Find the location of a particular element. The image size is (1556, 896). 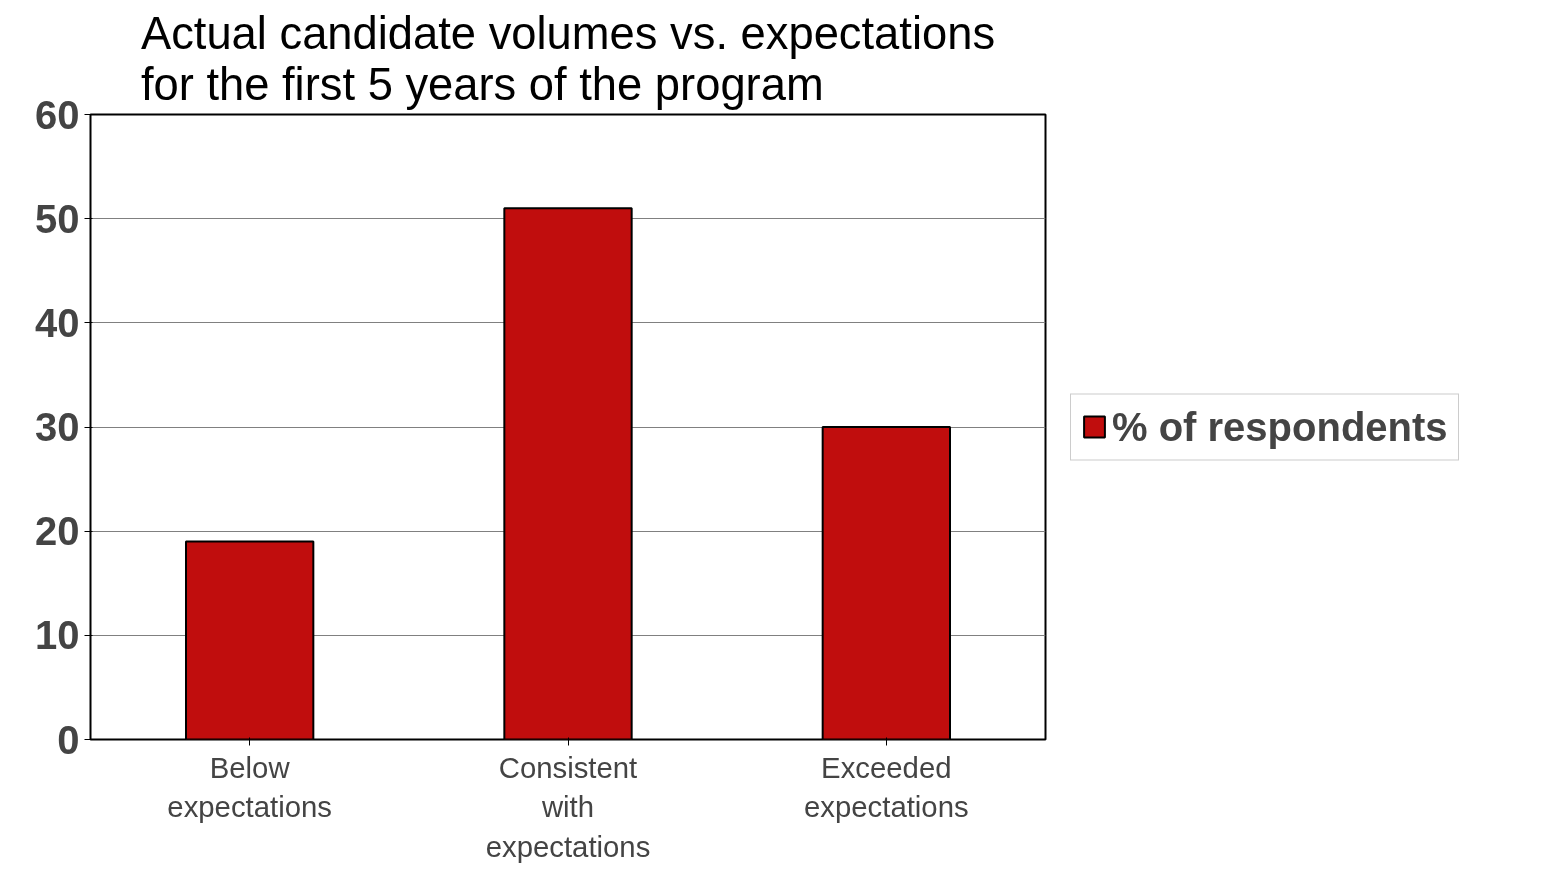

y-tick-label: 40 is located at coordinates (57, 322).